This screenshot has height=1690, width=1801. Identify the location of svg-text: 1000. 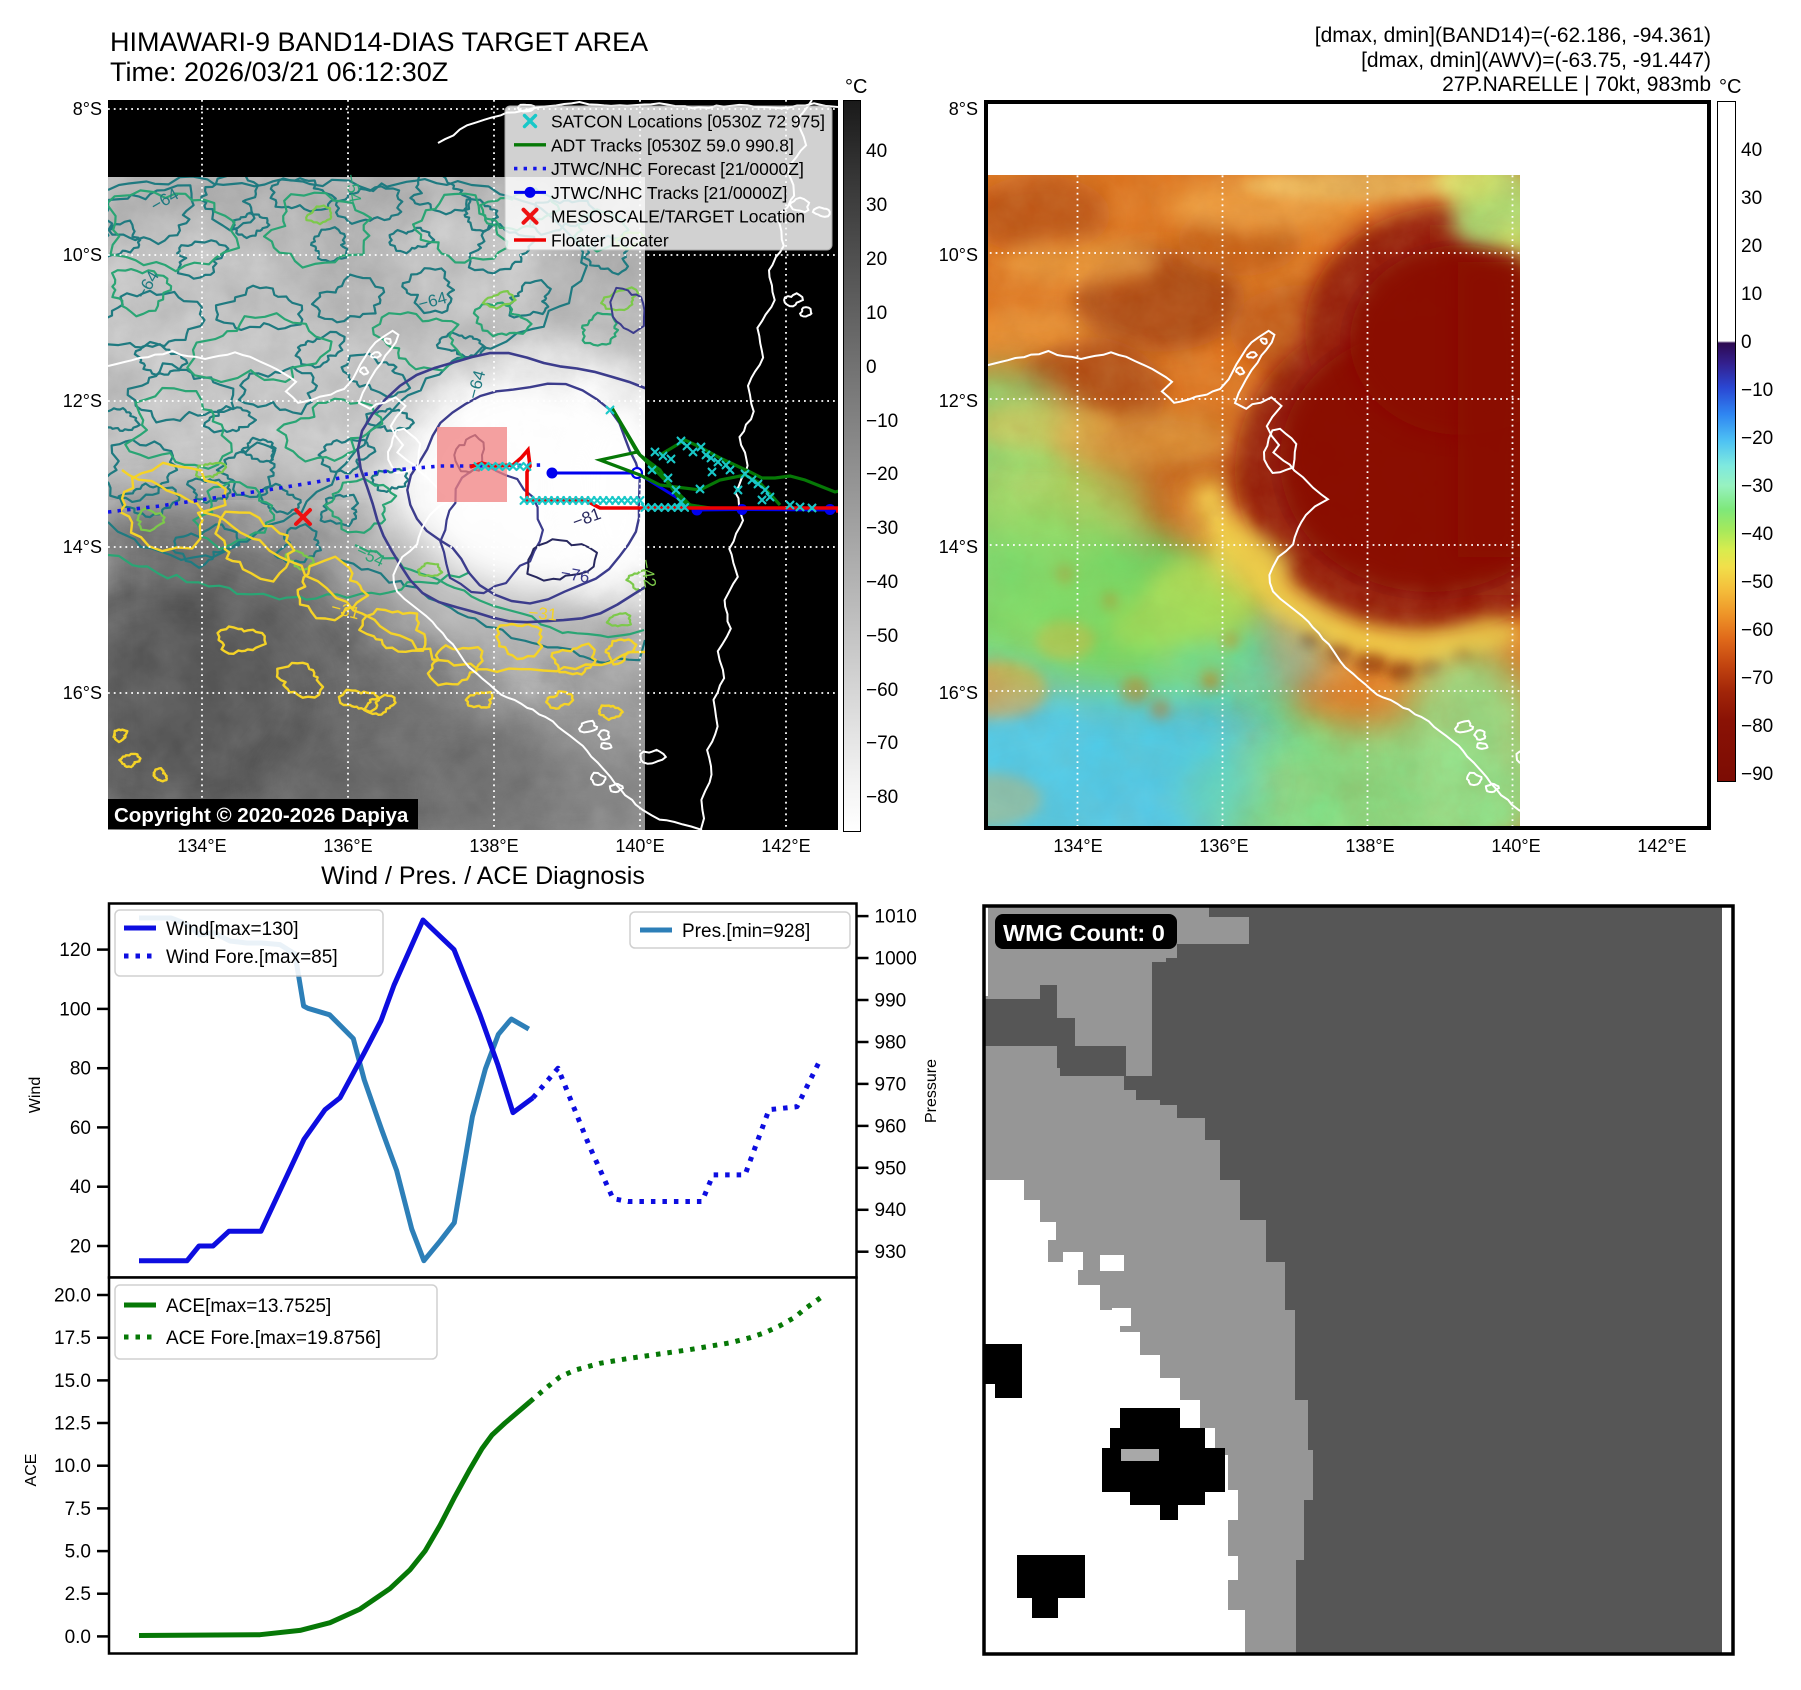
(896, 959).